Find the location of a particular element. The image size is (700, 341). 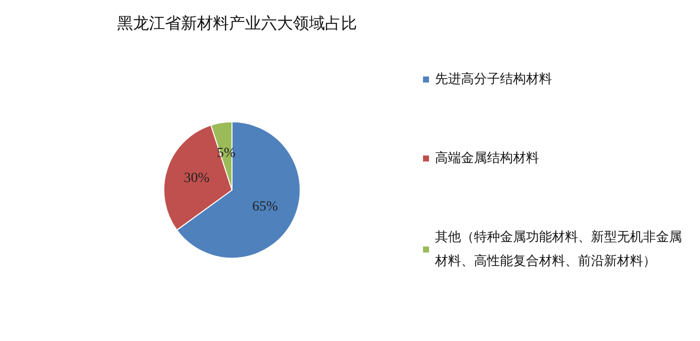

legend-label: 高端金属结构材料 is located at coordinates (487, 158).